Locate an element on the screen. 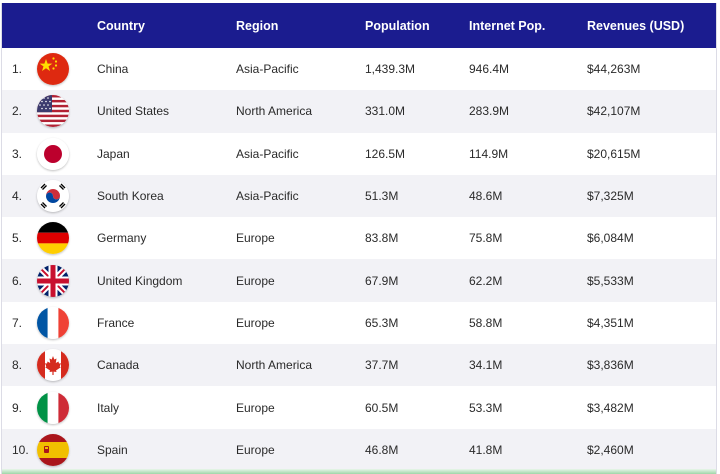 This screenshot has width=720, height=474. country-name: China is located at coordinates (113, 69).